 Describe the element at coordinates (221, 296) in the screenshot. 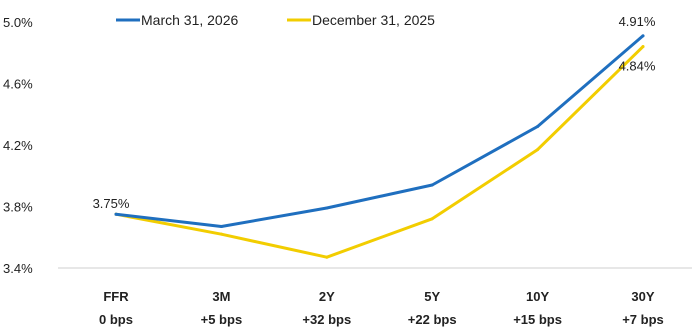

I see `x-tick-label: 3M` at that location.